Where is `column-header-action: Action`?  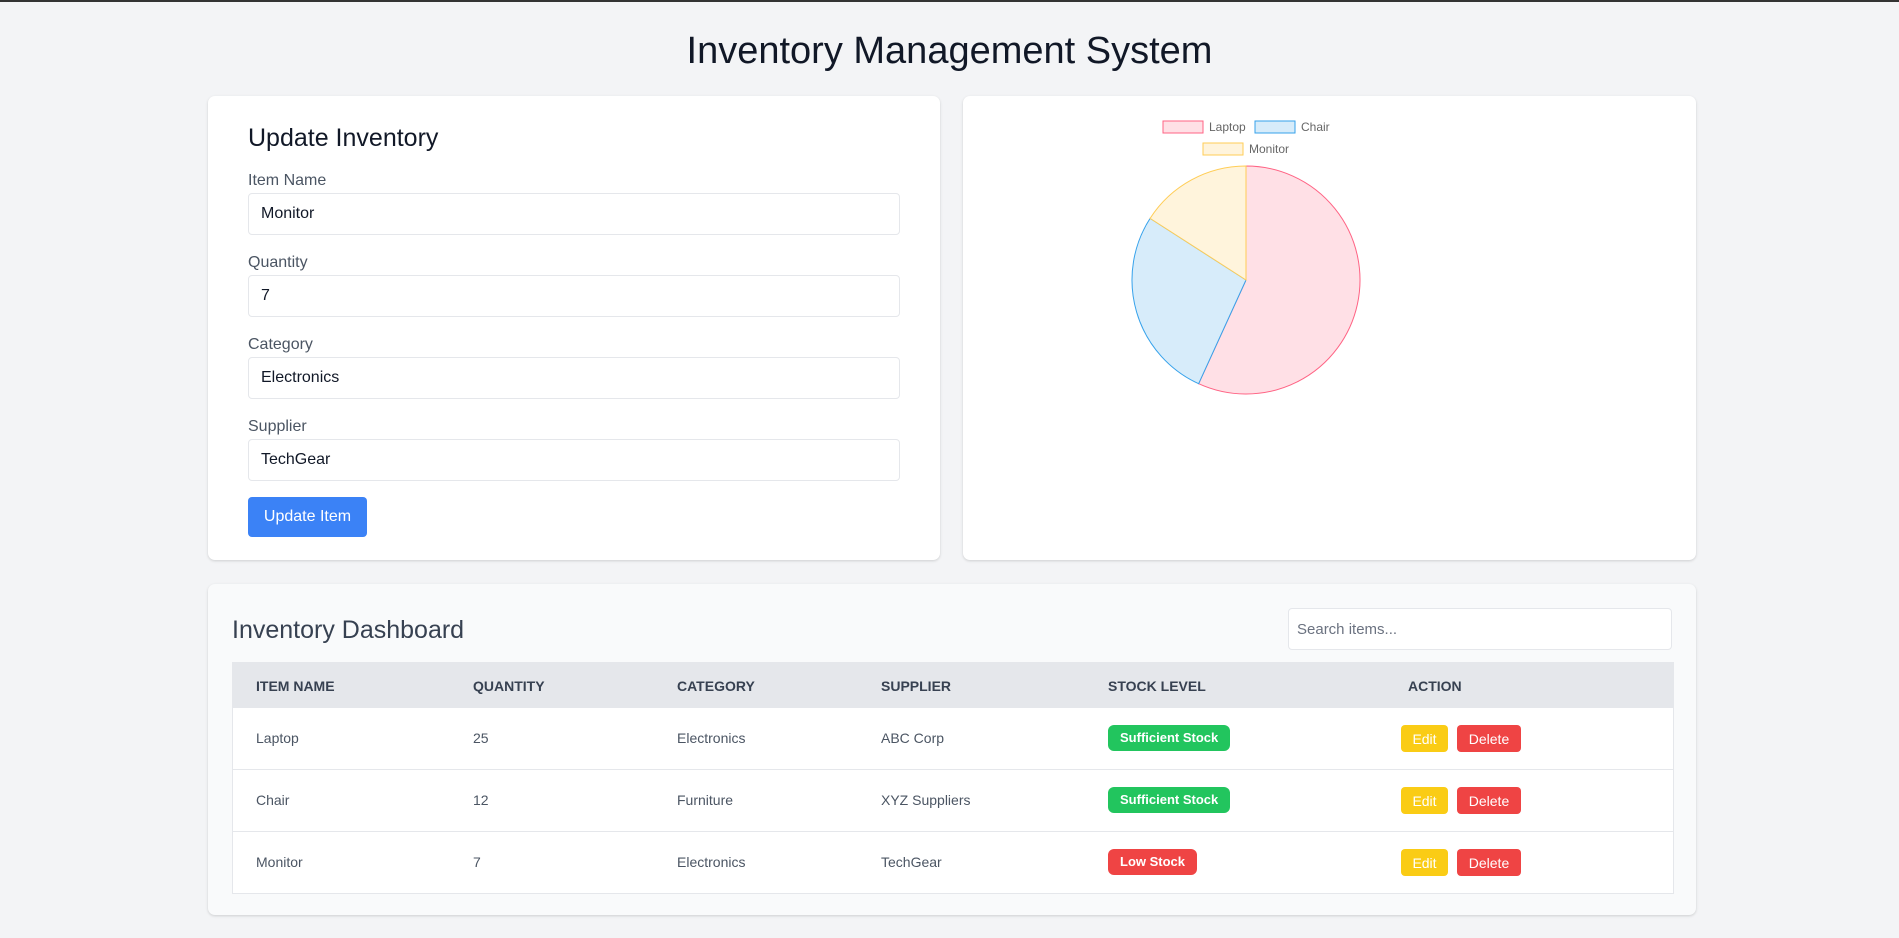 column-header-action: Action is located at coordinates (1435, 686).